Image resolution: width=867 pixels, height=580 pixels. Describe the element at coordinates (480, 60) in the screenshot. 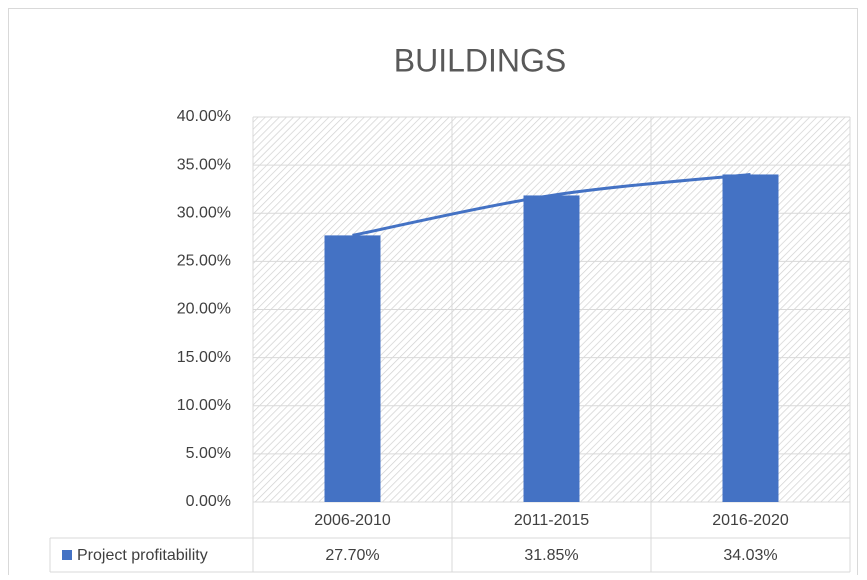

I see `chart-title: BUILDINGS` at that location.